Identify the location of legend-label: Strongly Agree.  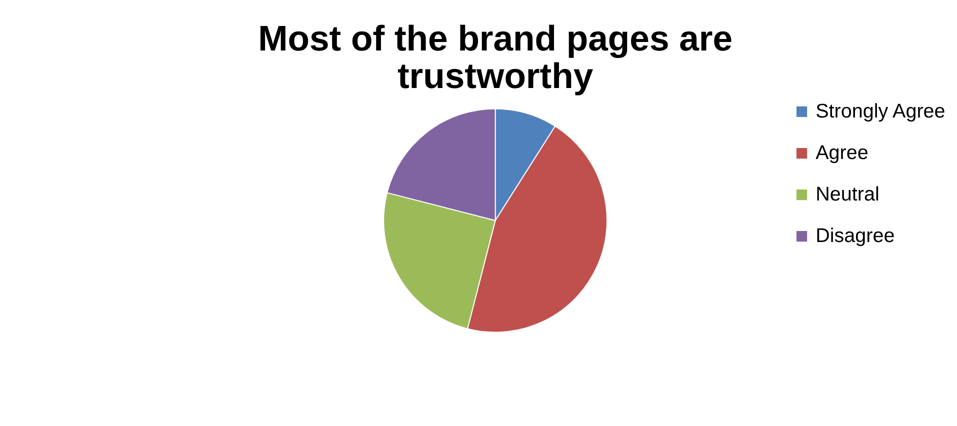
(881, 111).